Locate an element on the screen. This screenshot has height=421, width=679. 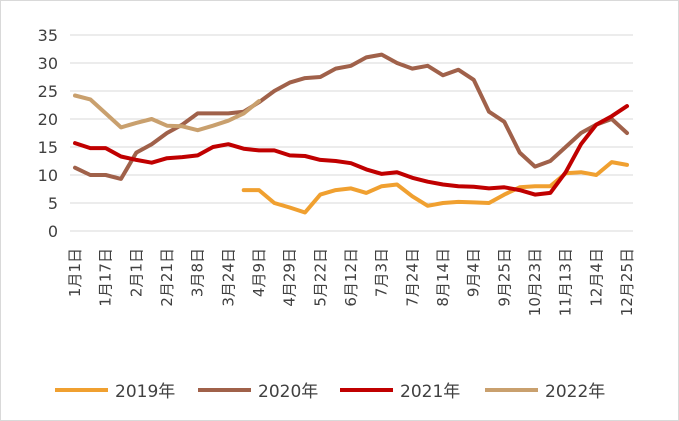
x-tick-label: 6月12日 is located at coordinates (351, 277).